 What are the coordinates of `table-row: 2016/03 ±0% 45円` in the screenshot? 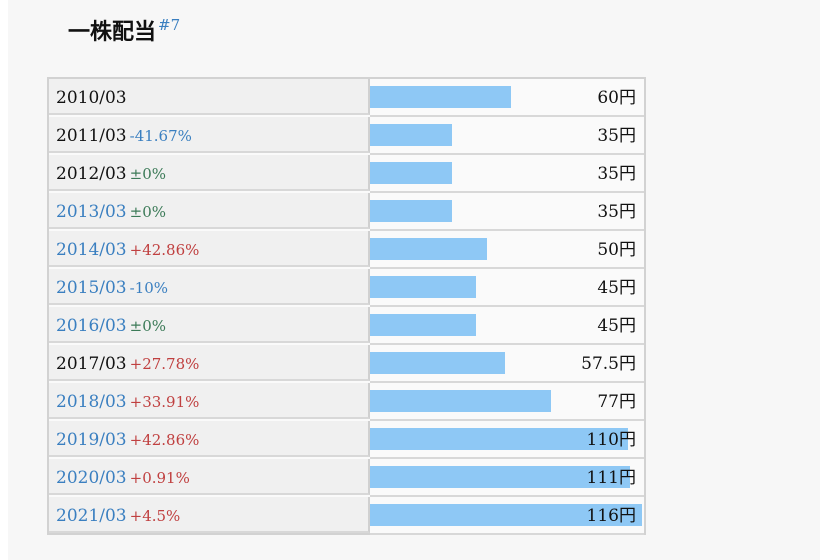 It's located at (346, 326).